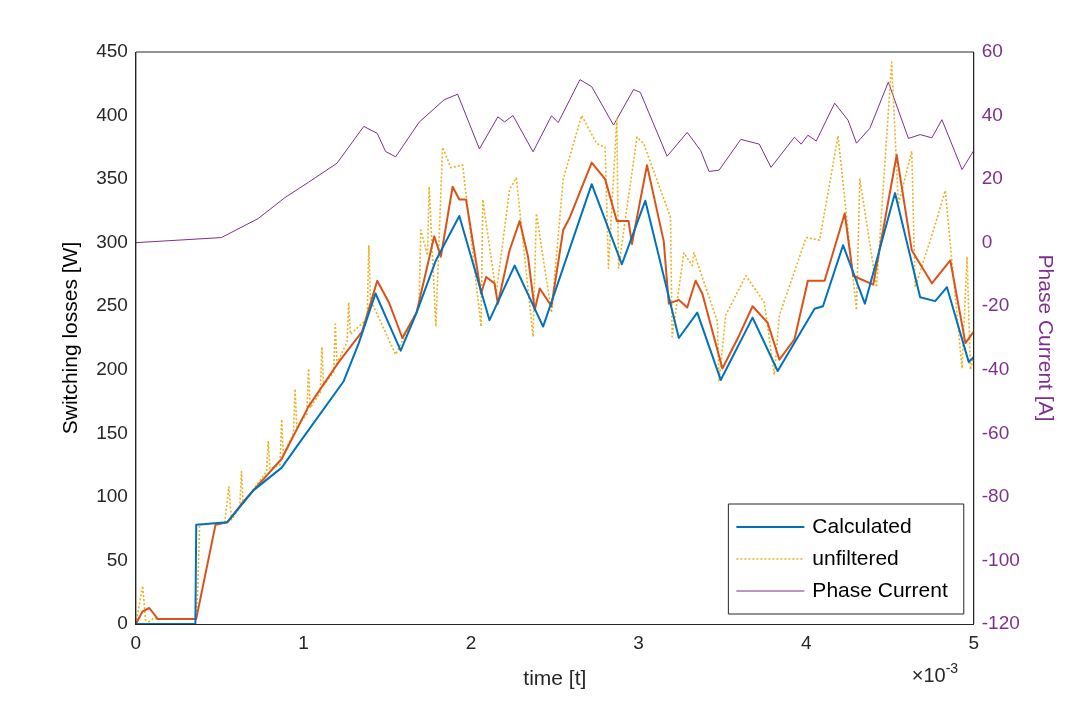 The image size is (1067, 708). What do you see at coordinates (974, 642) in the screenshot?
I see `x-tick-label: 5` at bounding box center [974, 642].